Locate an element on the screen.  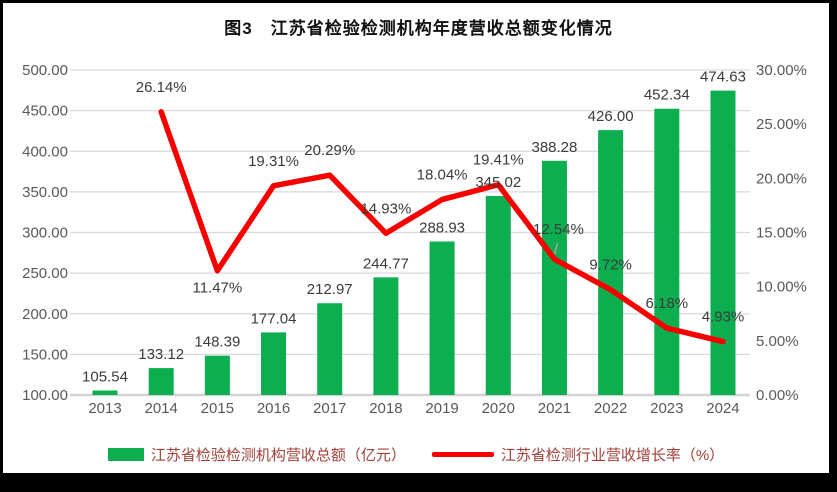
legend-item-growth: 江苏省检测行业营收增长率（%） is located at coordinates (578, 454).